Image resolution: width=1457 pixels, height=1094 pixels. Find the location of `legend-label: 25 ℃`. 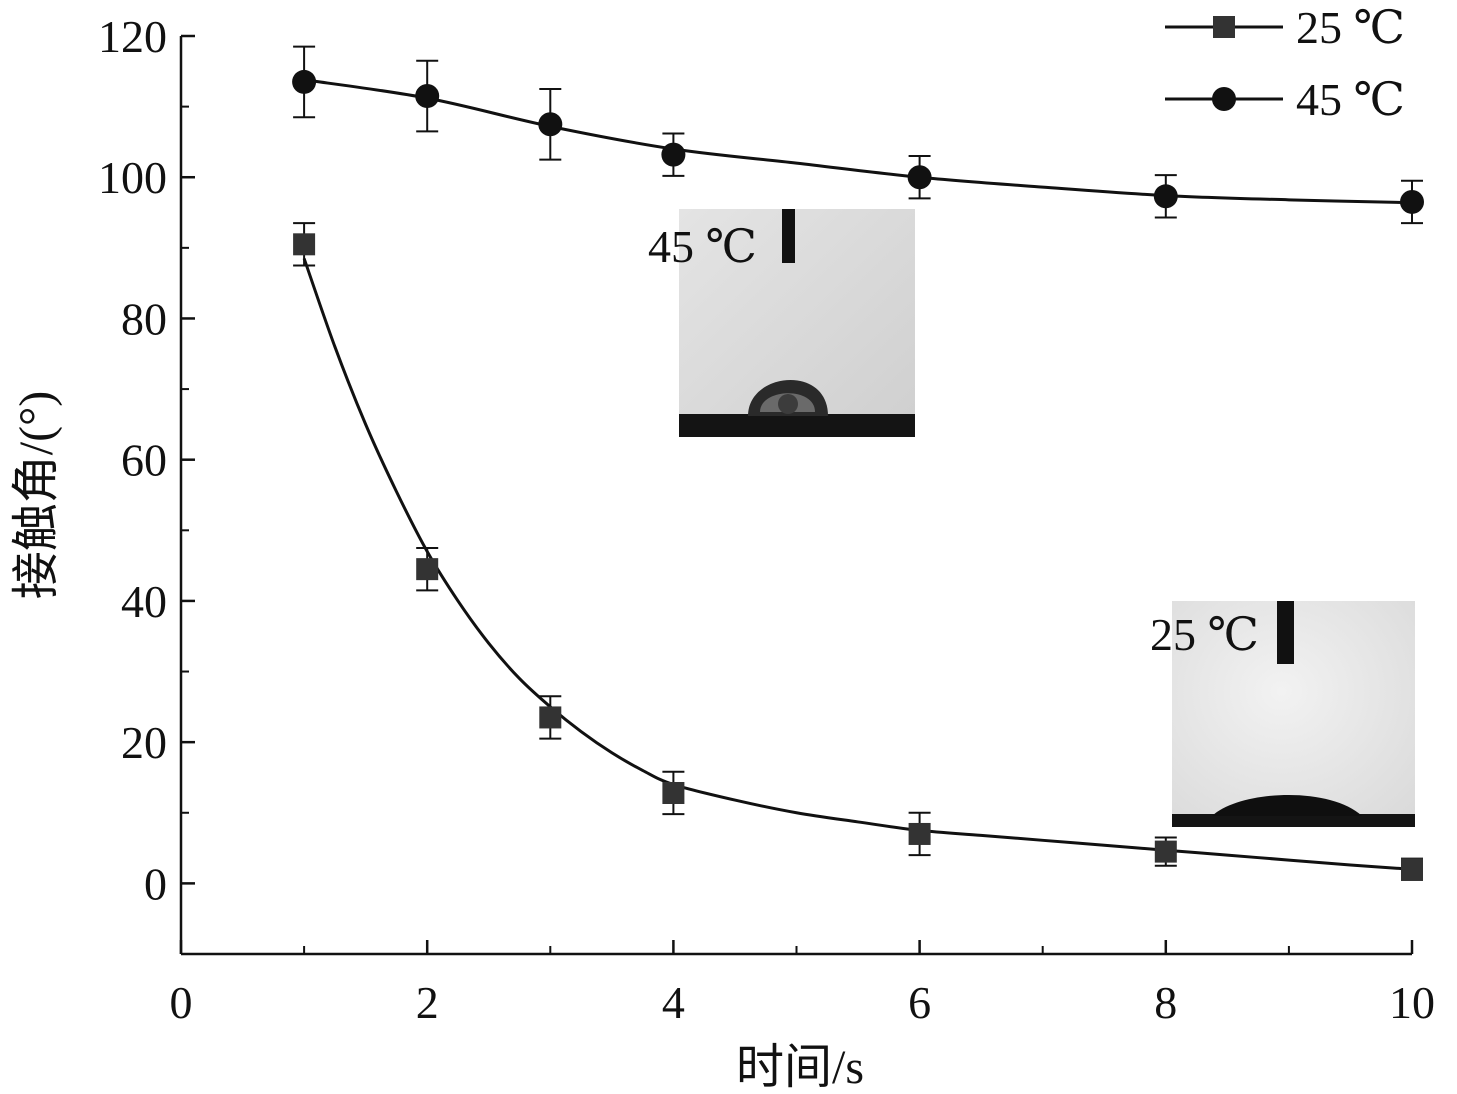

legend-label: 25 ℃ is located at coordinates (1350, 27).